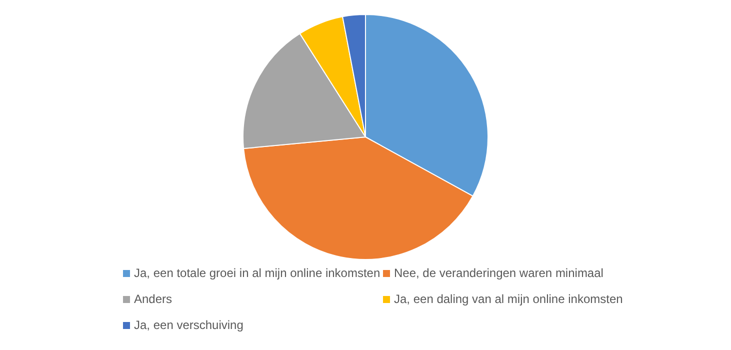  Describe the element at coordinates (257, 273) in the screenshot. I see `legend-label: Ja, een totale groei in al mijn online inkomsten` at that location.